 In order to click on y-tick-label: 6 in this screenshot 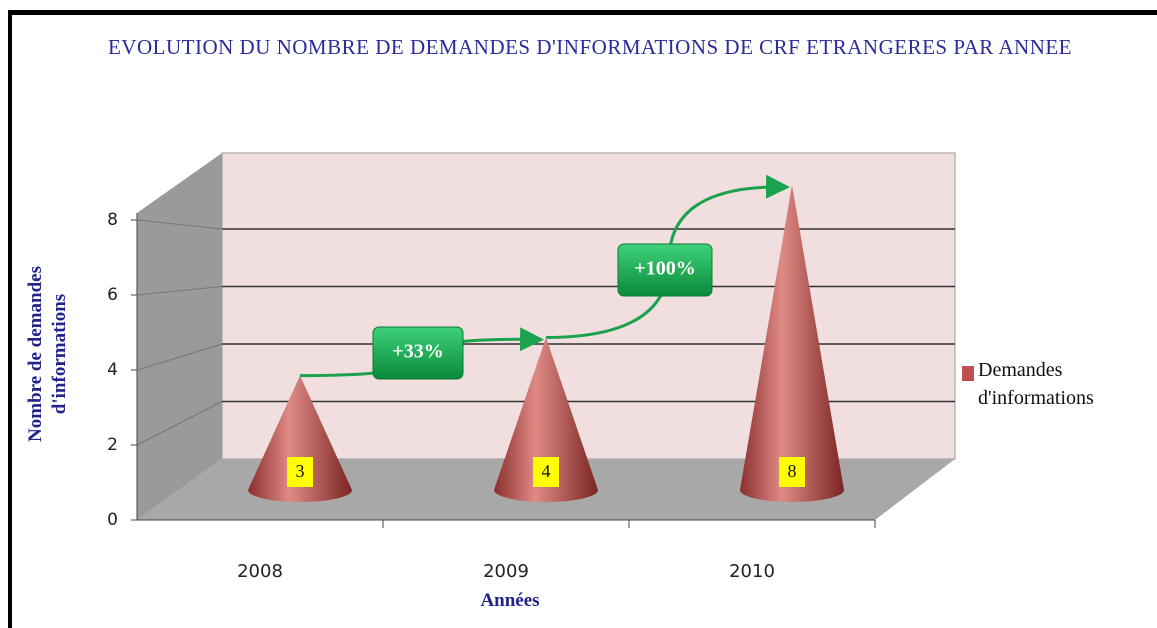, I will do `click(112, 295)`.